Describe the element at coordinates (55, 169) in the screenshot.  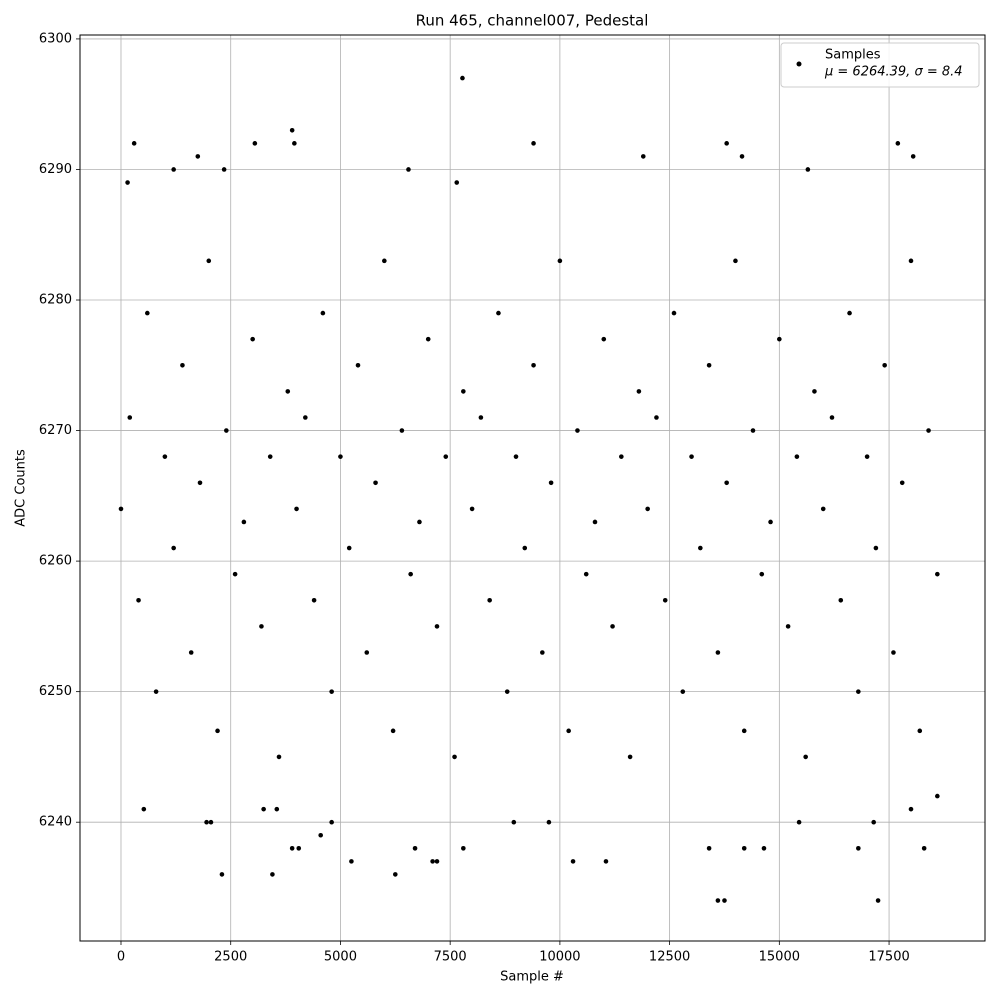
I see `y-tick-label: 6290` at that location.